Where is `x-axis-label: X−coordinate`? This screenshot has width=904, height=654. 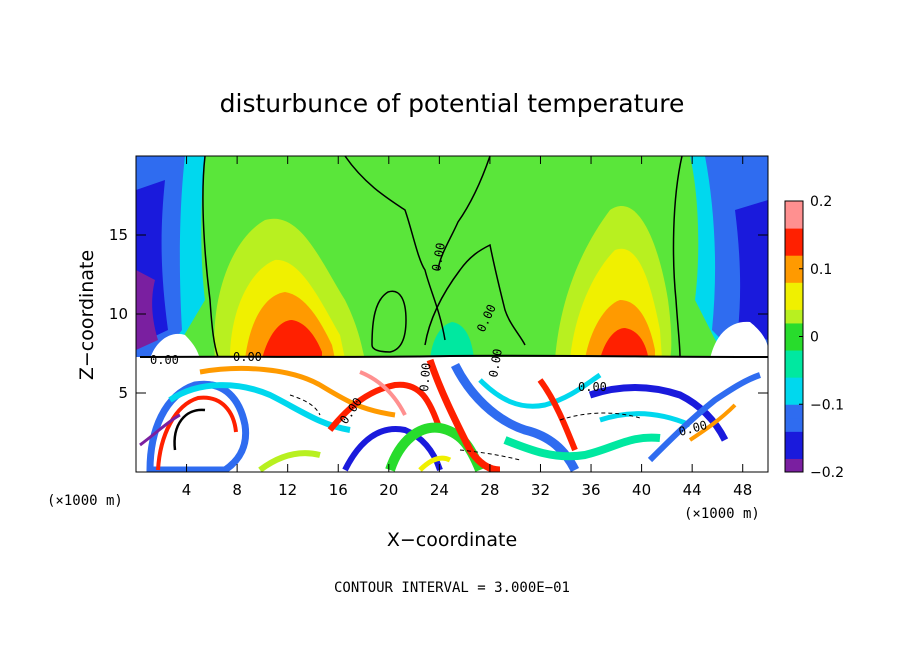
x-axis-label: X−coordinate is located at coordinates (452, 540).